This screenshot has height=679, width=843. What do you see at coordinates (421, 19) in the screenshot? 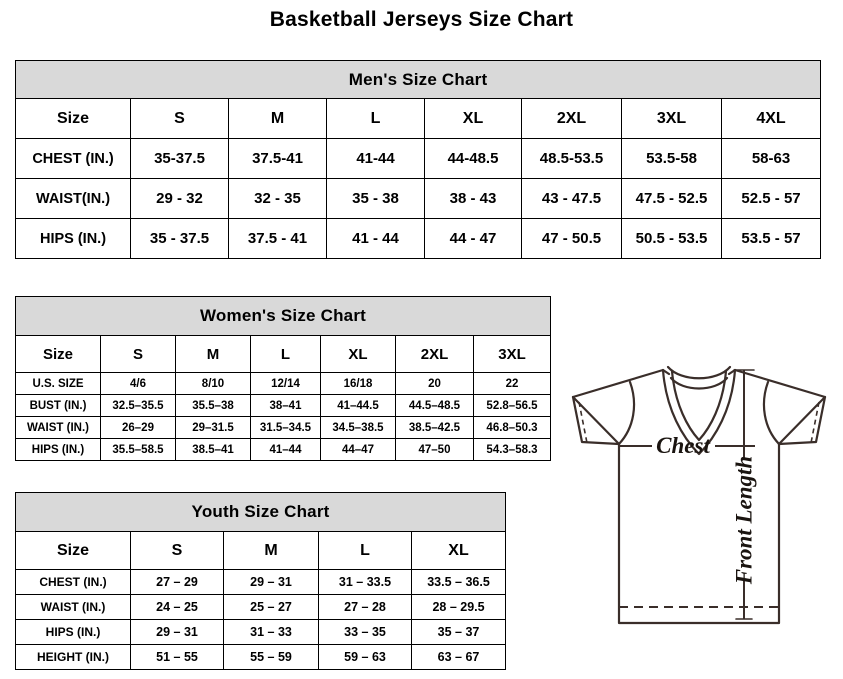
I see `page-title: Basketball Jerseys Size Chart` at bounding box center [421, 19].